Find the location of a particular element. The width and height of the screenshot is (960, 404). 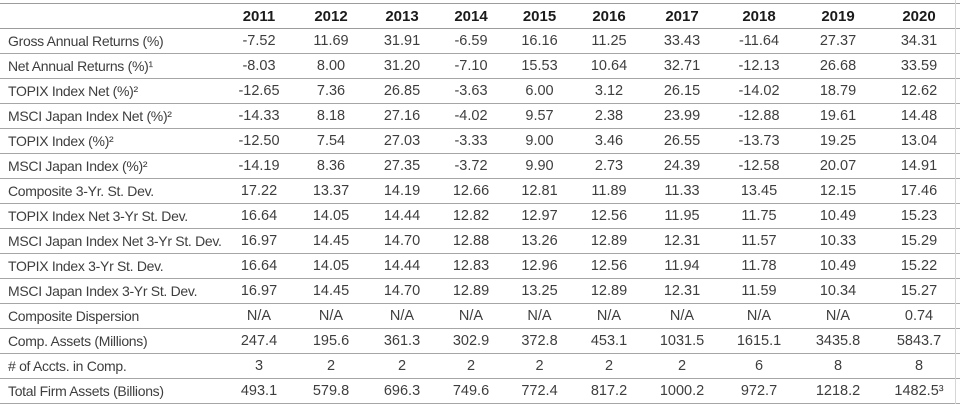

year-header: 2011 is located at coordinates (259, 16).